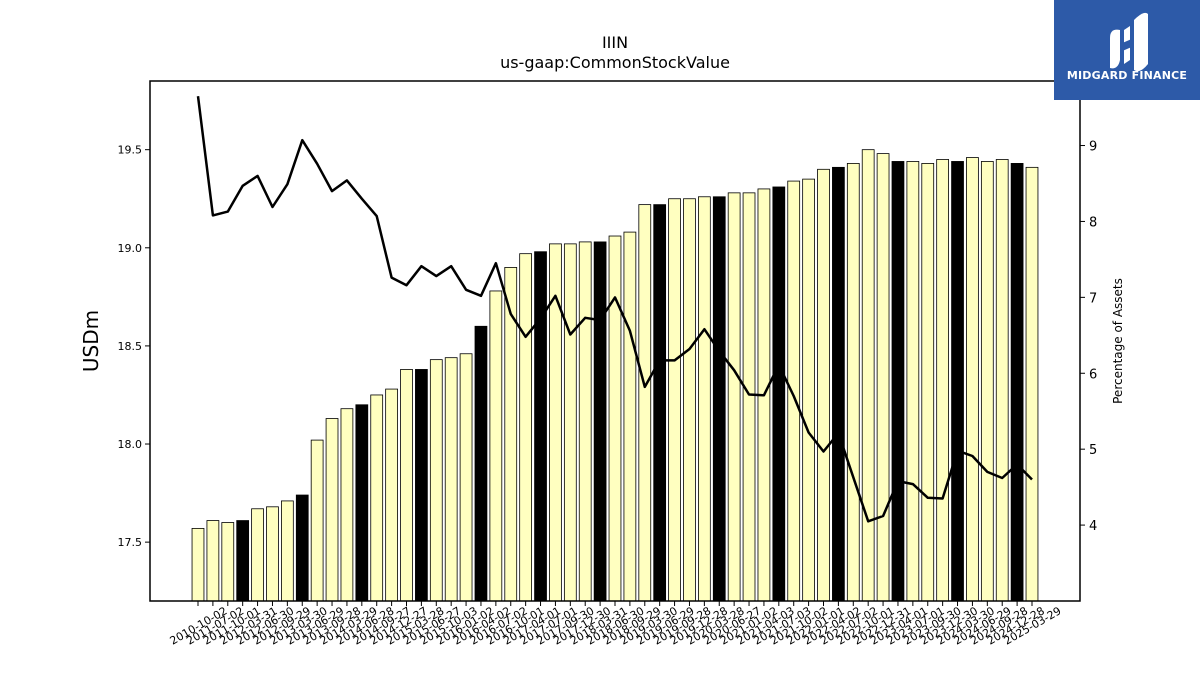 This screenshot has width=1200, height=675. What do you see at coordinates (1093, 298) in the screenshot?
I see `y2-tick-label: 7` at bounding box center [1093, 298].